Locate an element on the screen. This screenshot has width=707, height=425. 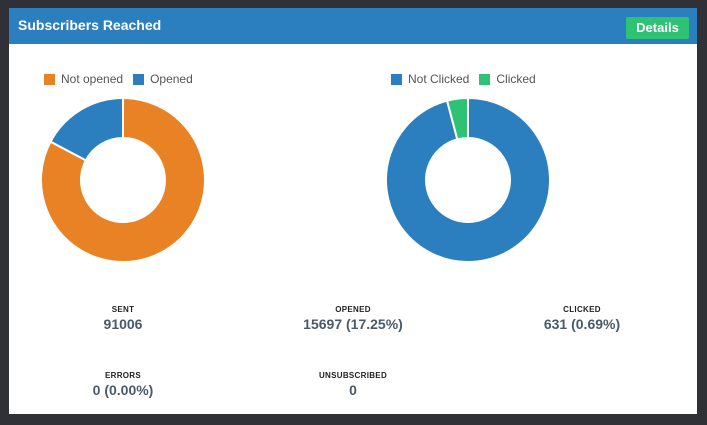
legend-label-not-clicked: Not Clicked is located at coordinates (439, 79).